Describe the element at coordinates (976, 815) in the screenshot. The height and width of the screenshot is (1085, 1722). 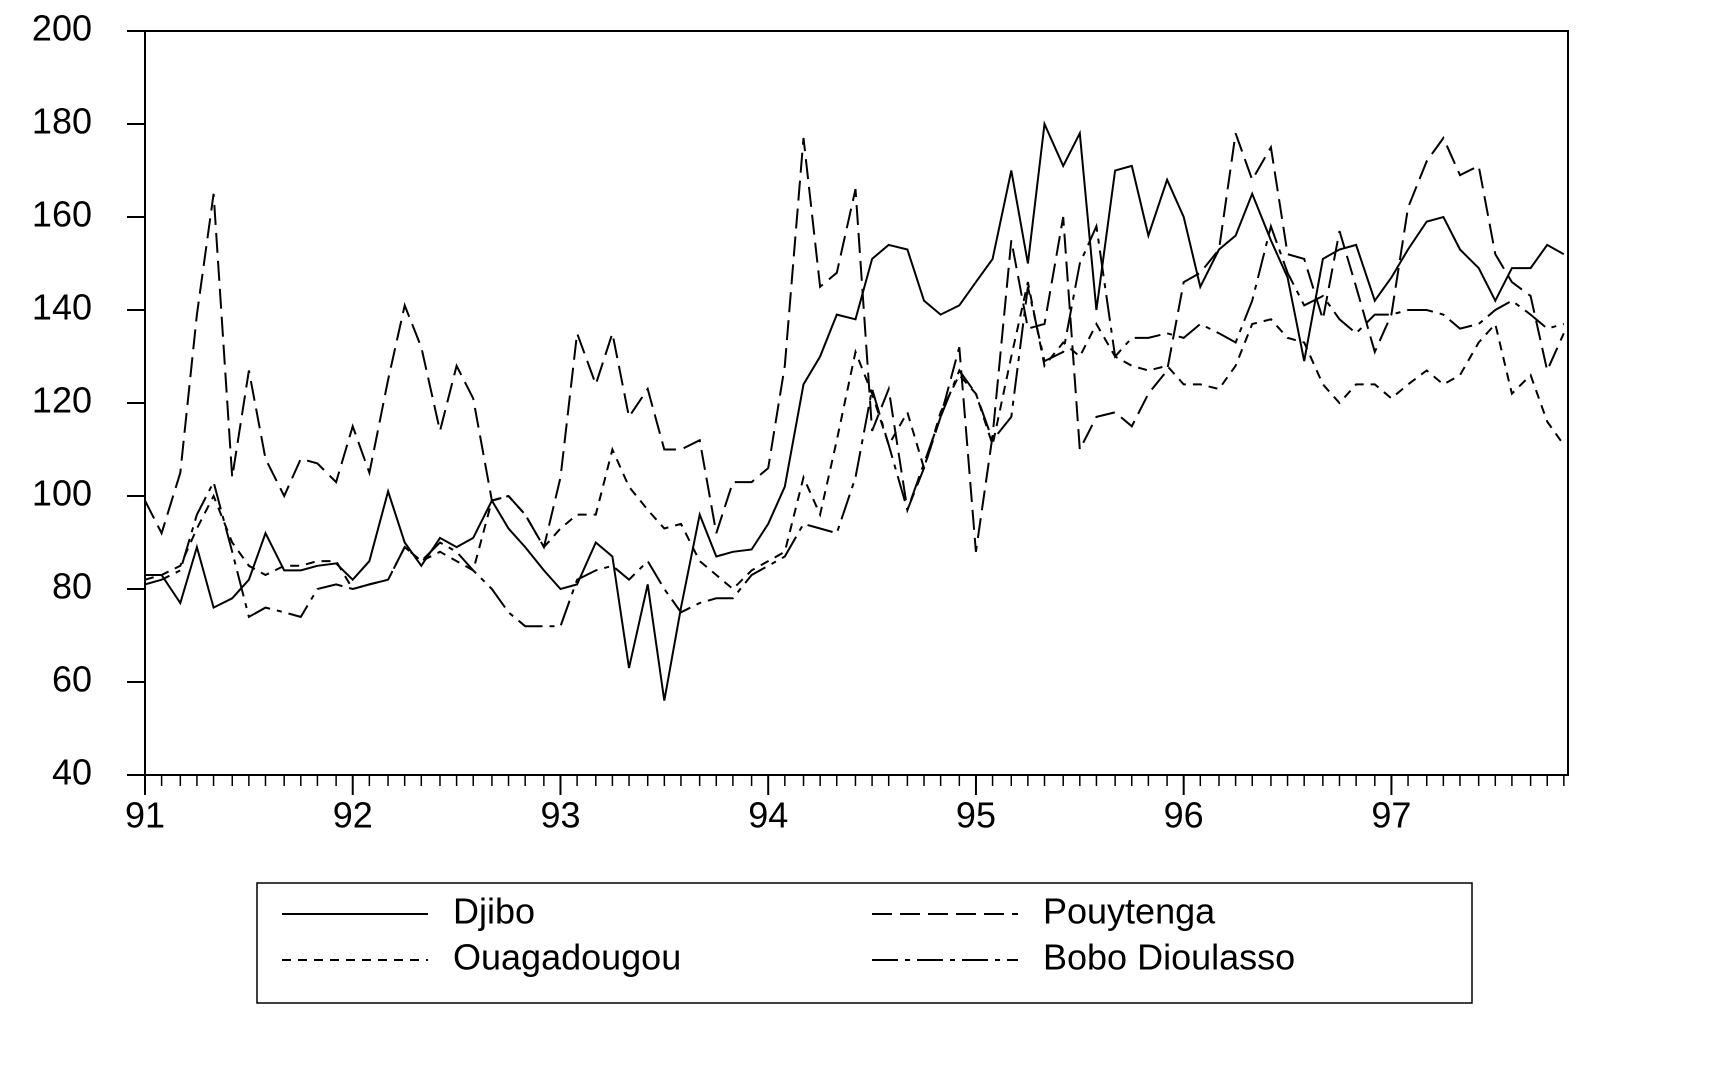
I see `x-tick-label: 95` at that location.